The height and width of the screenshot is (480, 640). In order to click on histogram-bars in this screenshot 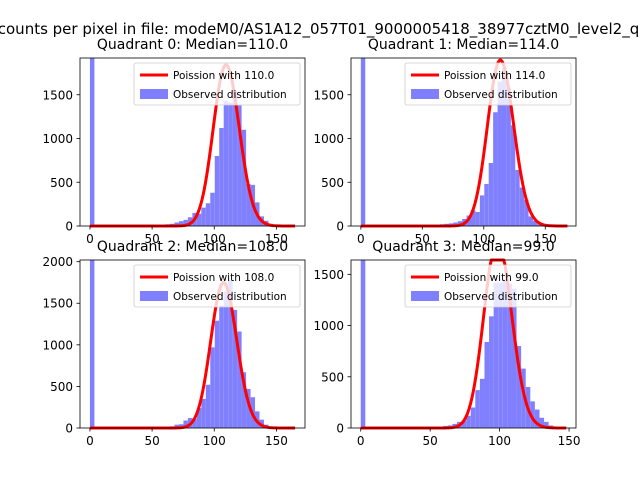, I will do `click(453, 142)`.